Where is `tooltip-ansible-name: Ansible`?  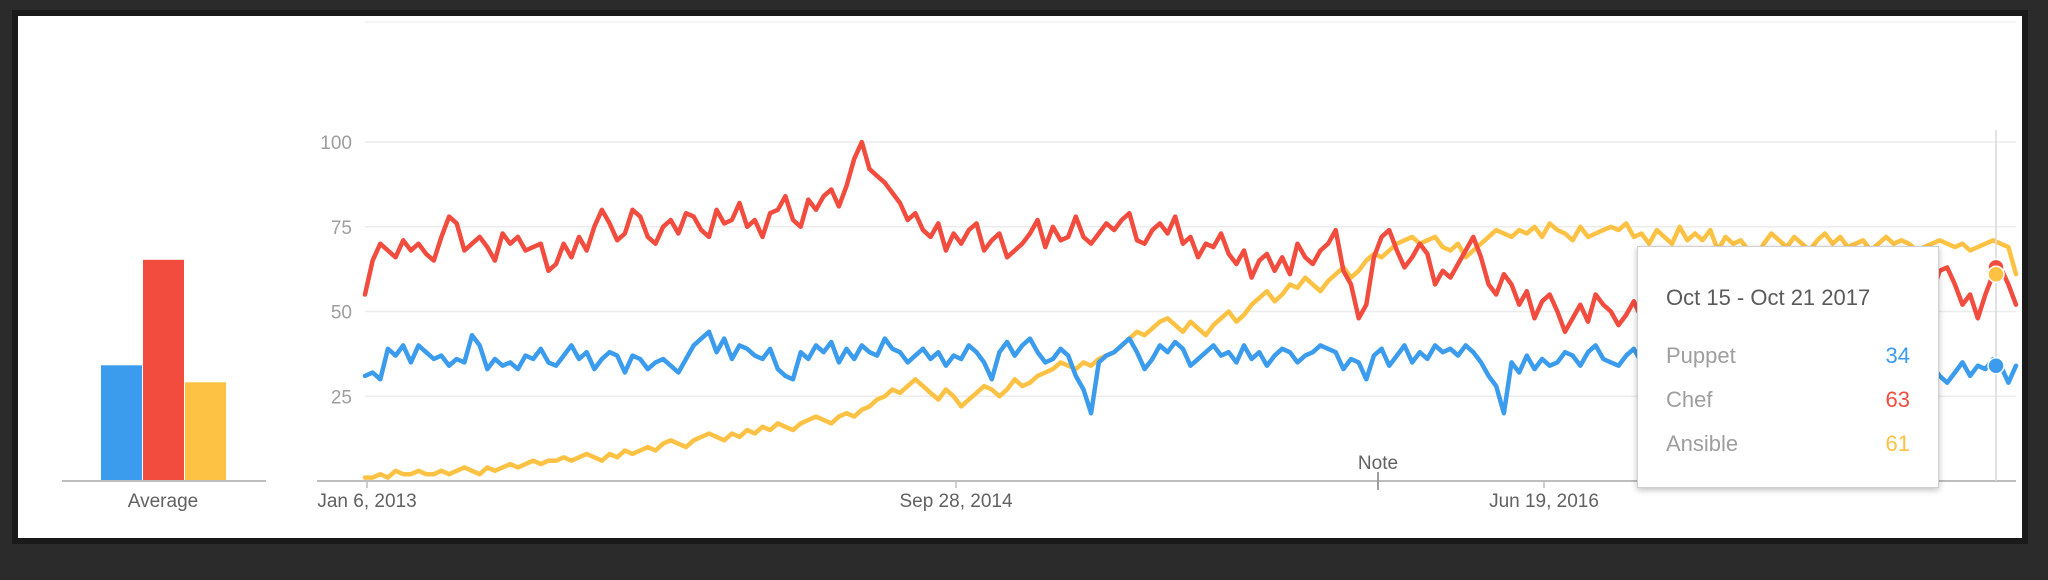 tooltip-ansible-name: Ansible is located at coordinates (1702, 443).